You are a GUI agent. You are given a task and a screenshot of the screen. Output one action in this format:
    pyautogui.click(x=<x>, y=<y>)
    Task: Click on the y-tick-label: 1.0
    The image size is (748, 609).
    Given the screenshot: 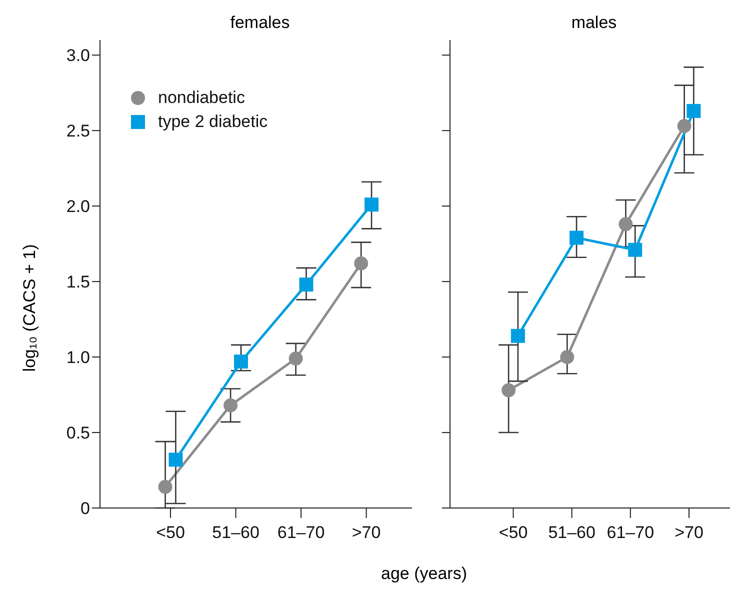 What is the action you would take?
    pyautogui.click(x=78, y=358)
    